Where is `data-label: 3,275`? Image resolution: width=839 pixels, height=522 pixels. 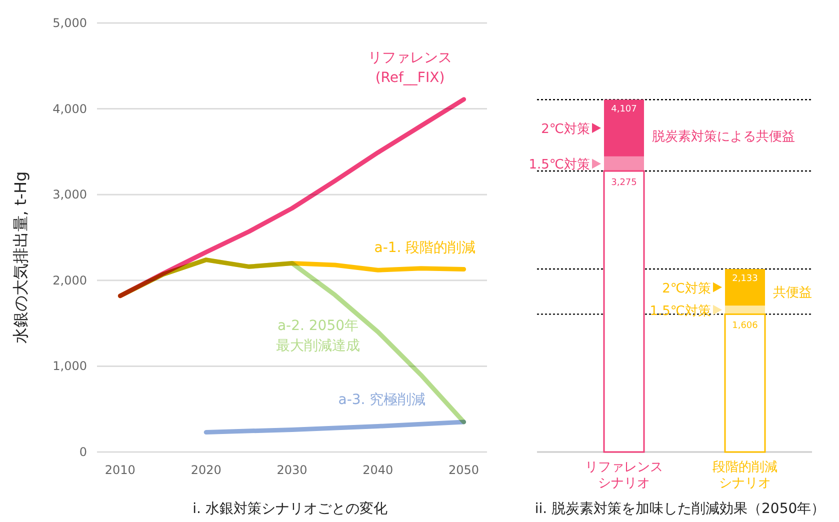 data-label: 3,275 is located at coordinates (624, 183).